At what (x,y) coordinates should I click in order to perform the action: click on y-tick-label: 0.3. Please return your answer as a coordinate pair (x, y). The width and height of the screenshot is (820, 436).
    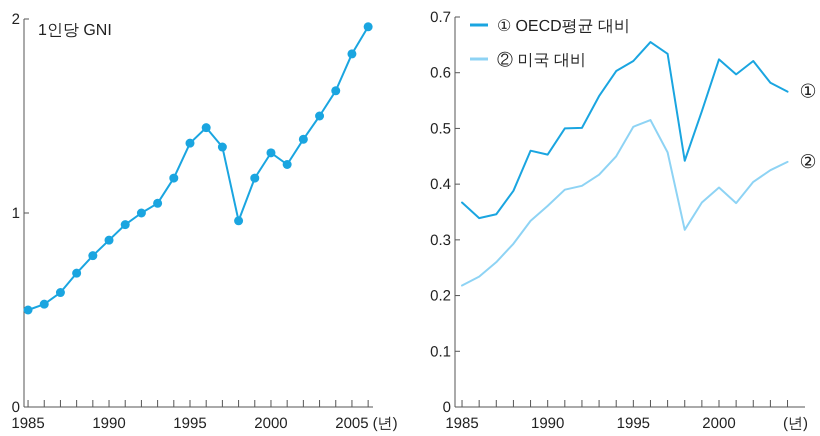
    Looking at the image, I should click on (440, 240).